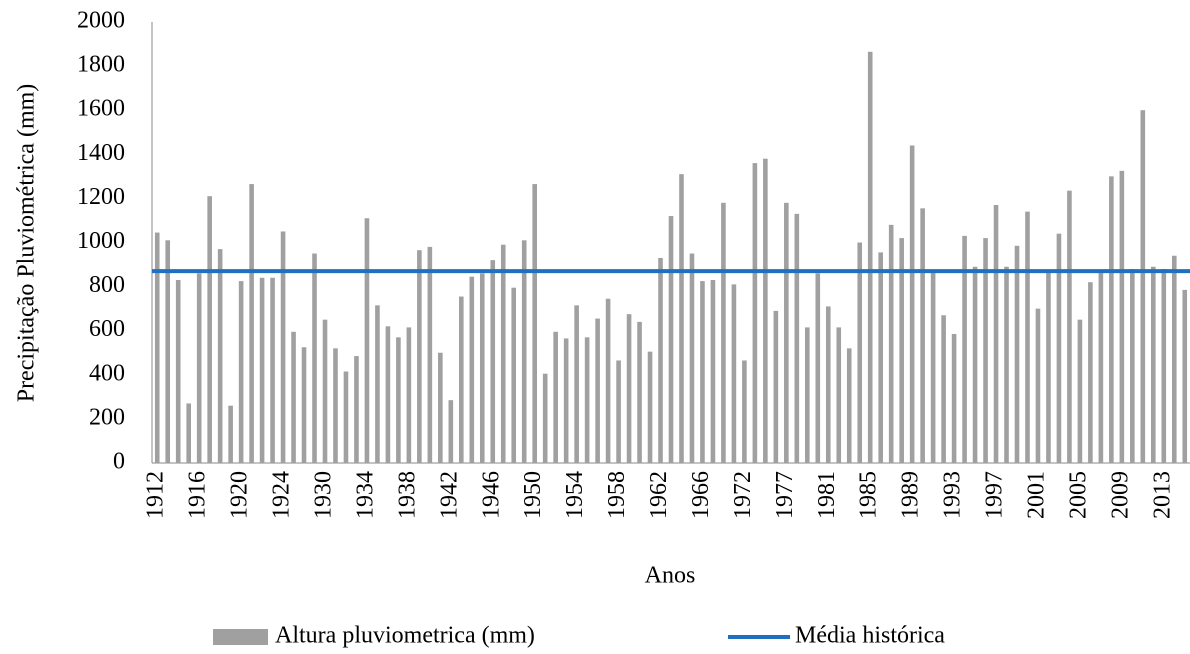  Describe the element at coordinates (101, 65) in the screenshot. I see `y-tick-label: 1800` at that location.